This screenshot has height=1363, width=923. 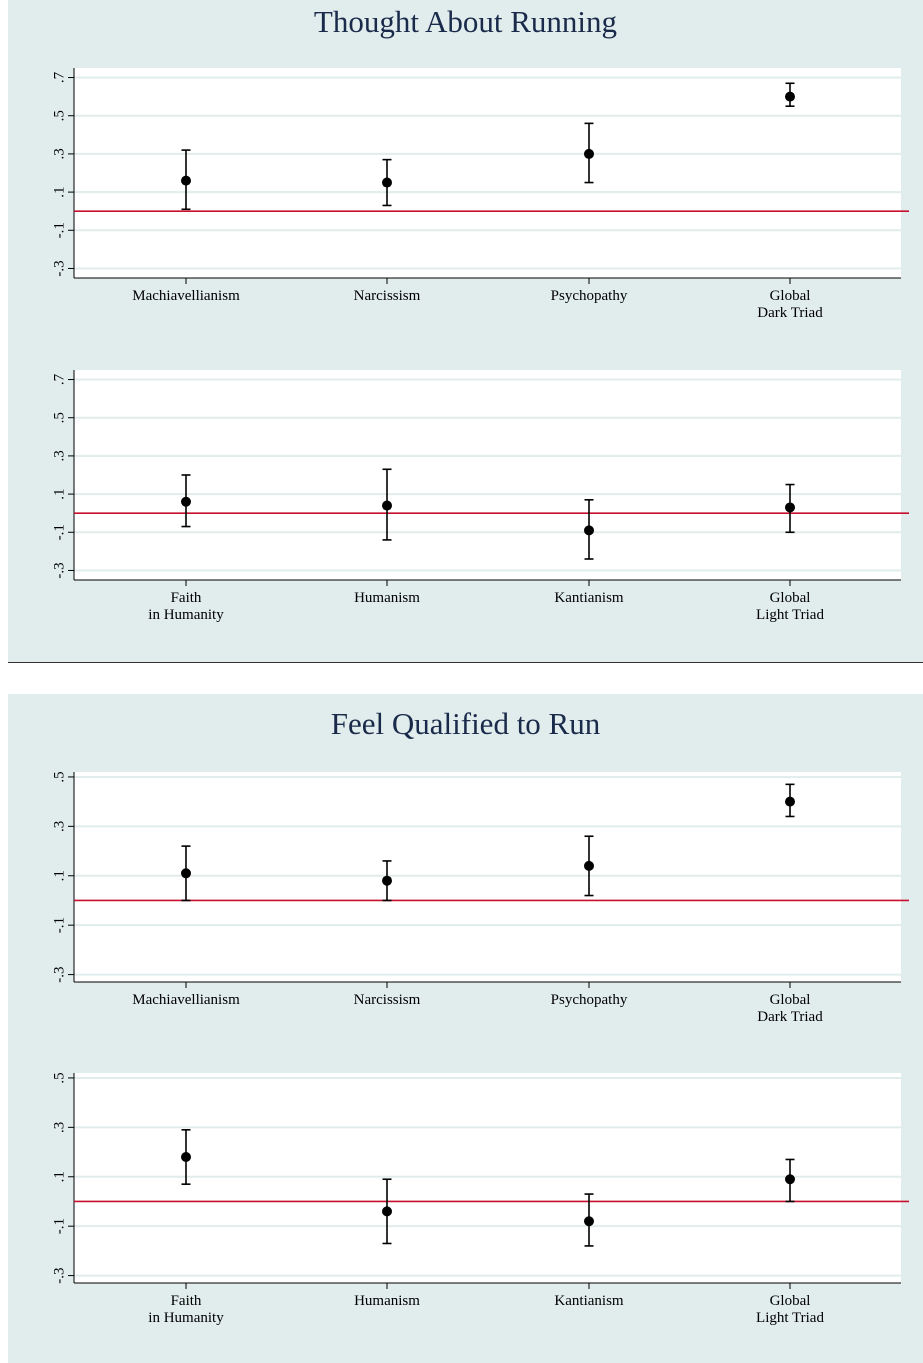 I want to click on figure-divider, so click(x=465, y=662).